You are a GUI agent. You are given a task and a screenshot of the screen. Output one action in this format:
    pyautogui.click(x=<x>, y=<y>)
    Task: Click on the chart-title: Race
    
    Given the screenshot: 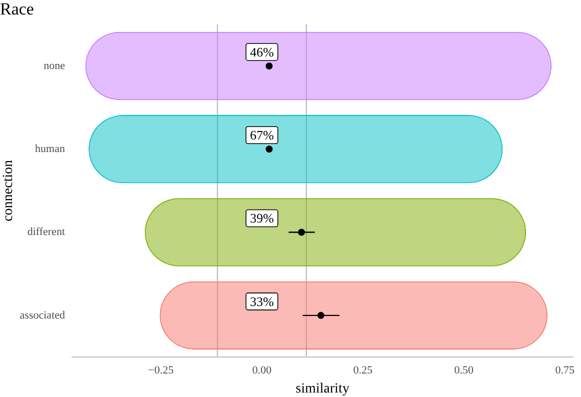 What is the action you would take?
    pyautogui.click(x=17, y=9)
    